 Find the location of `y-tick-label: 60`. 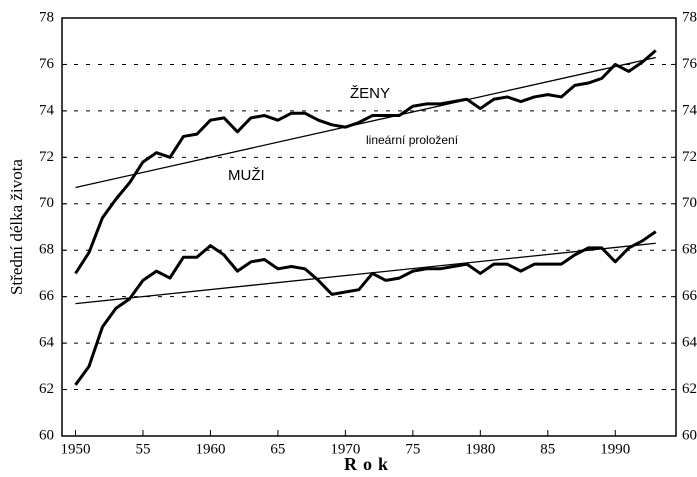

y-tick-label: 60 is located at coordinates (46, 435).